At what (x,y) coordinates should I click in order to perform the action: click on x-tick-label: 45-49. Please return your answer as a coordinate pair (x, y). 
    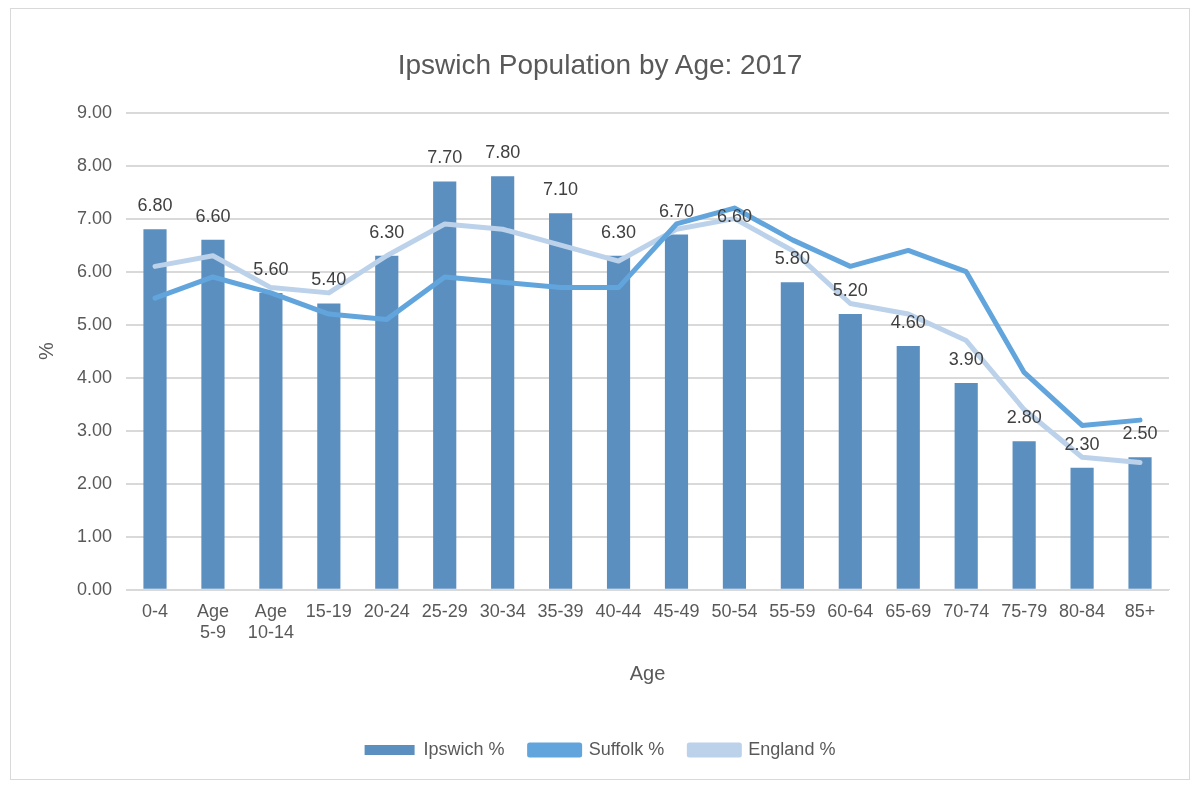
    Looking at the image, I should click on (676, 610).